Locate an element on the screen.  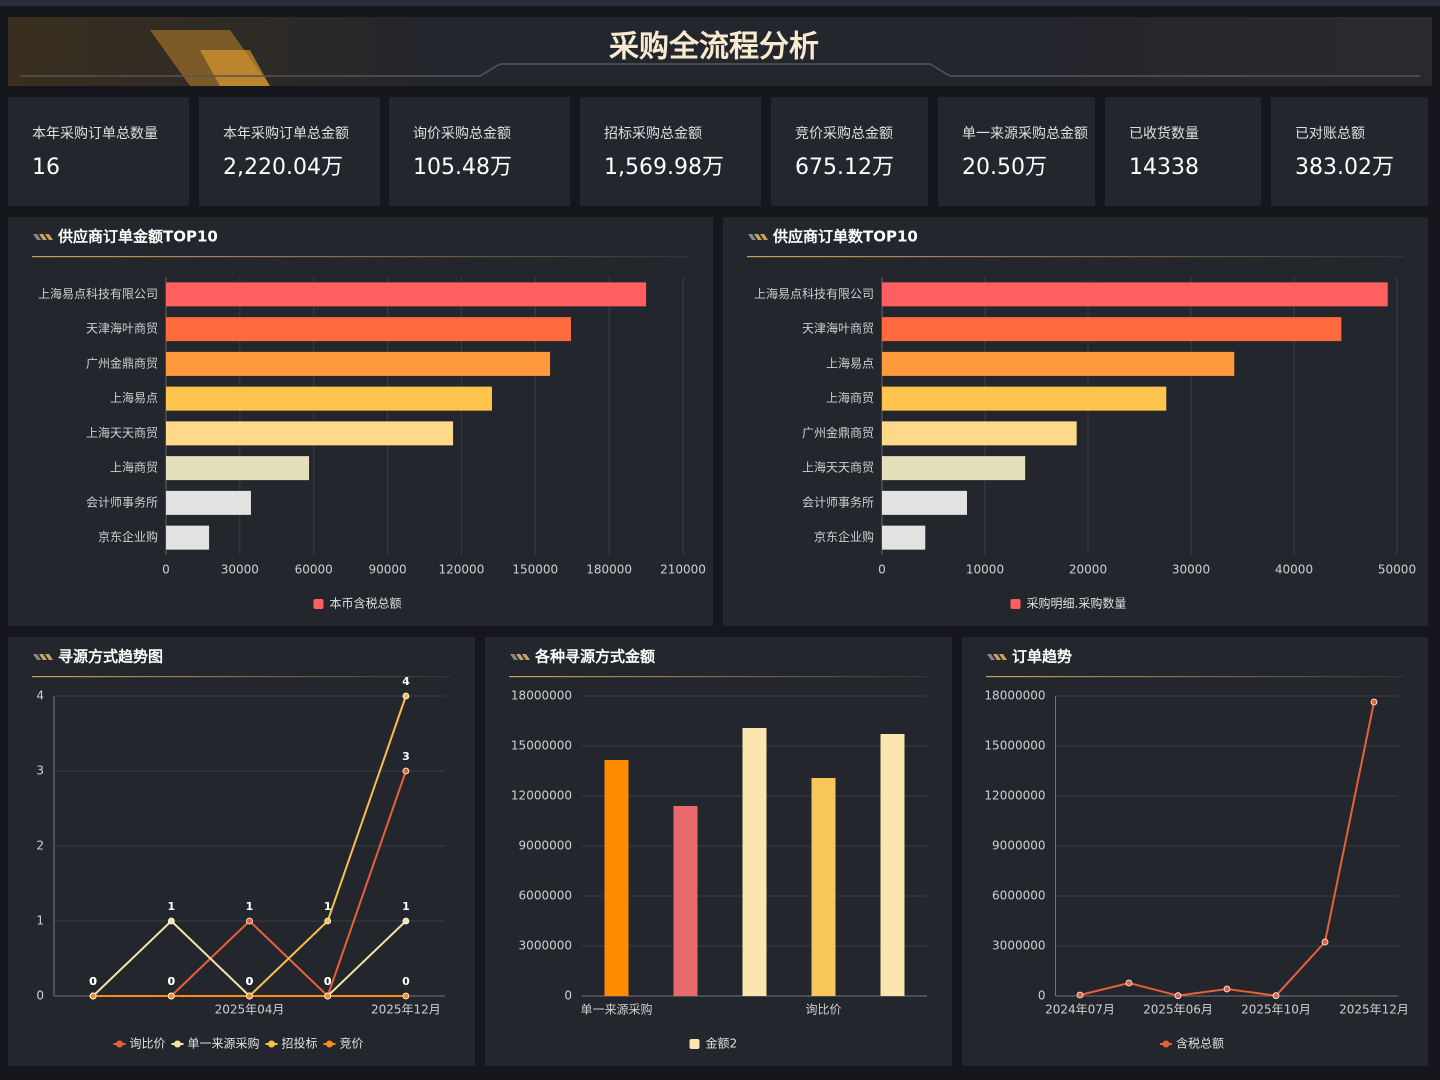
y-tick-label: 15000000 is located at coordinates (1014, 746).